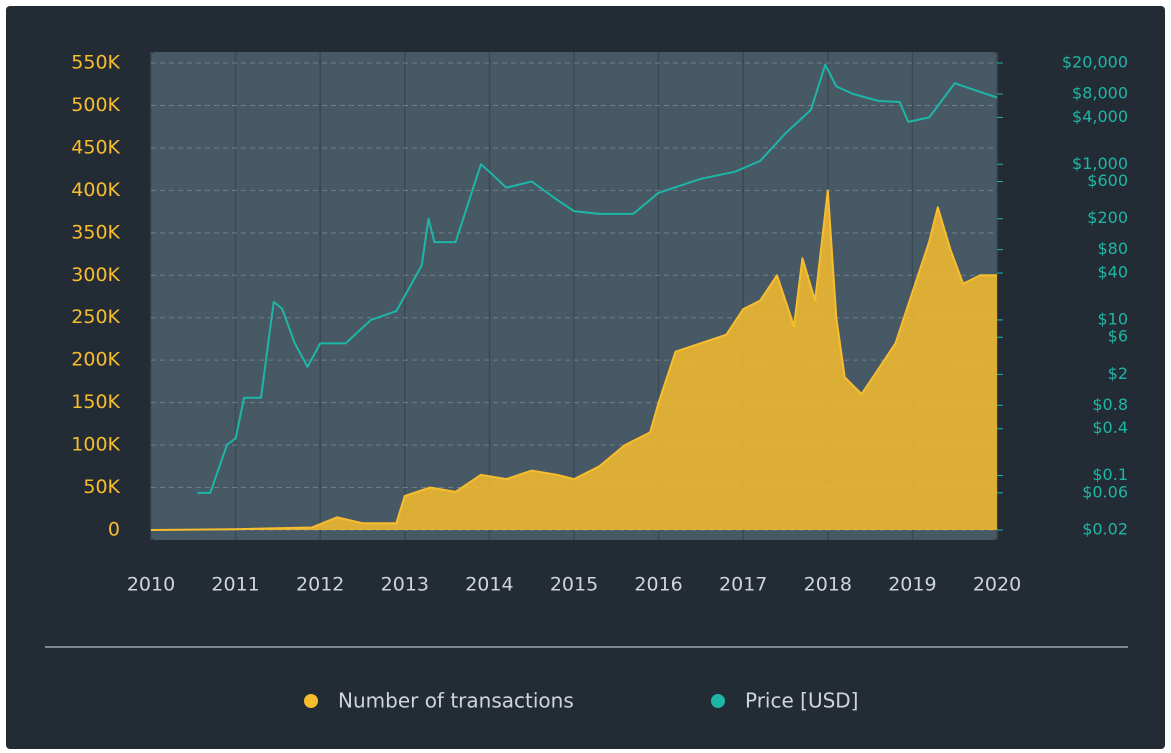  Describe the element at coordinates (997, 585) in the screenshot. I see `x-tick-label: 2020` at that location.